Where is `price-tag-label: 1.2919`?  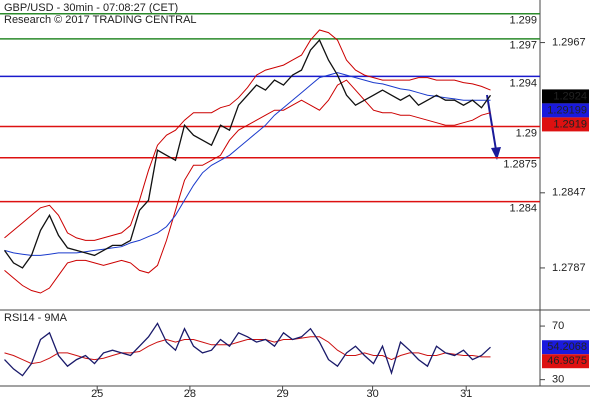
price-tag-label: 1.2919 is located at coordinates (570, 124).